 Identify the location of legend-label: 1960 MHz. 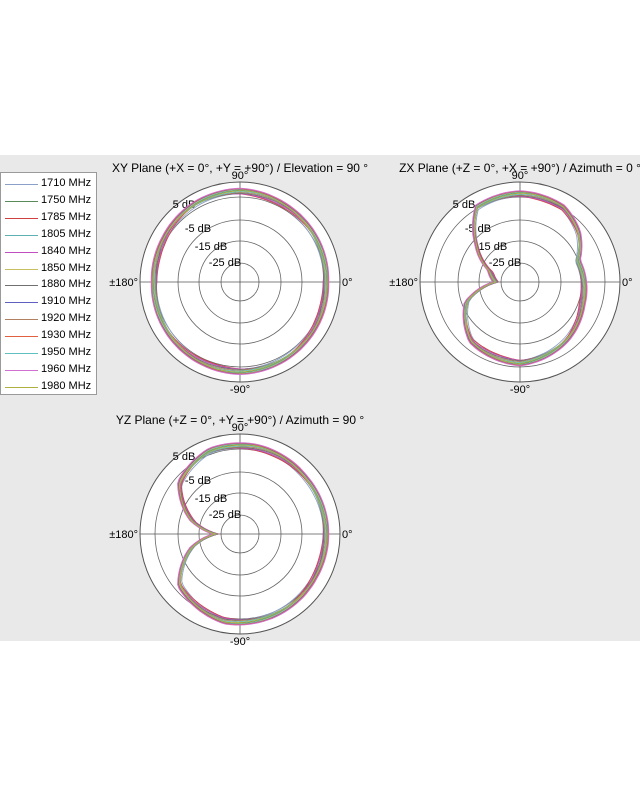
(66, 368).